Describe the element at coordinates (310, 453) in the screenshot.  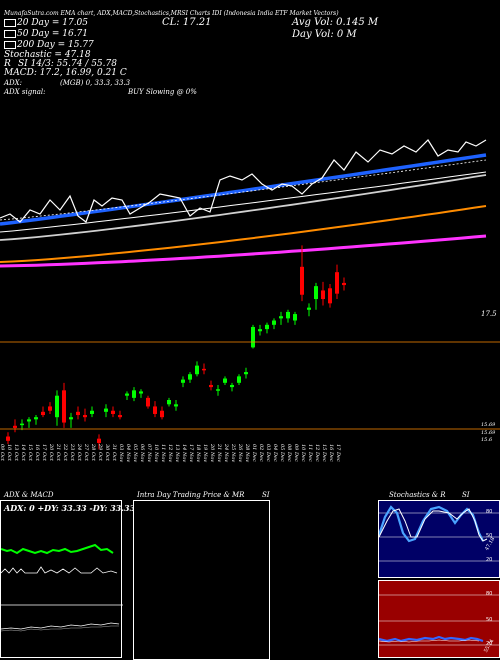
I see `date-axis-label: 11 Dec` at that location.